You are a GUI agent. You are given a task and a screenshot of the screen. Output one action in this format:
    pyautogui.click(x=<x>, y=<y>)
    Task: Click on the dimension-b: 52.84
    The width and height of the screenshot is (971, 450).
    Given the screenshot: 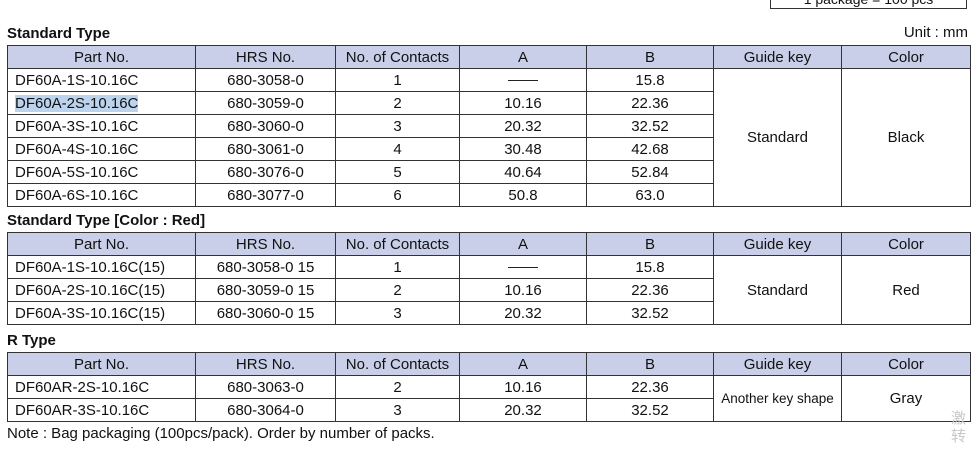 What is the action you would take?
    pyautogui.click(x=650, y=172)
    